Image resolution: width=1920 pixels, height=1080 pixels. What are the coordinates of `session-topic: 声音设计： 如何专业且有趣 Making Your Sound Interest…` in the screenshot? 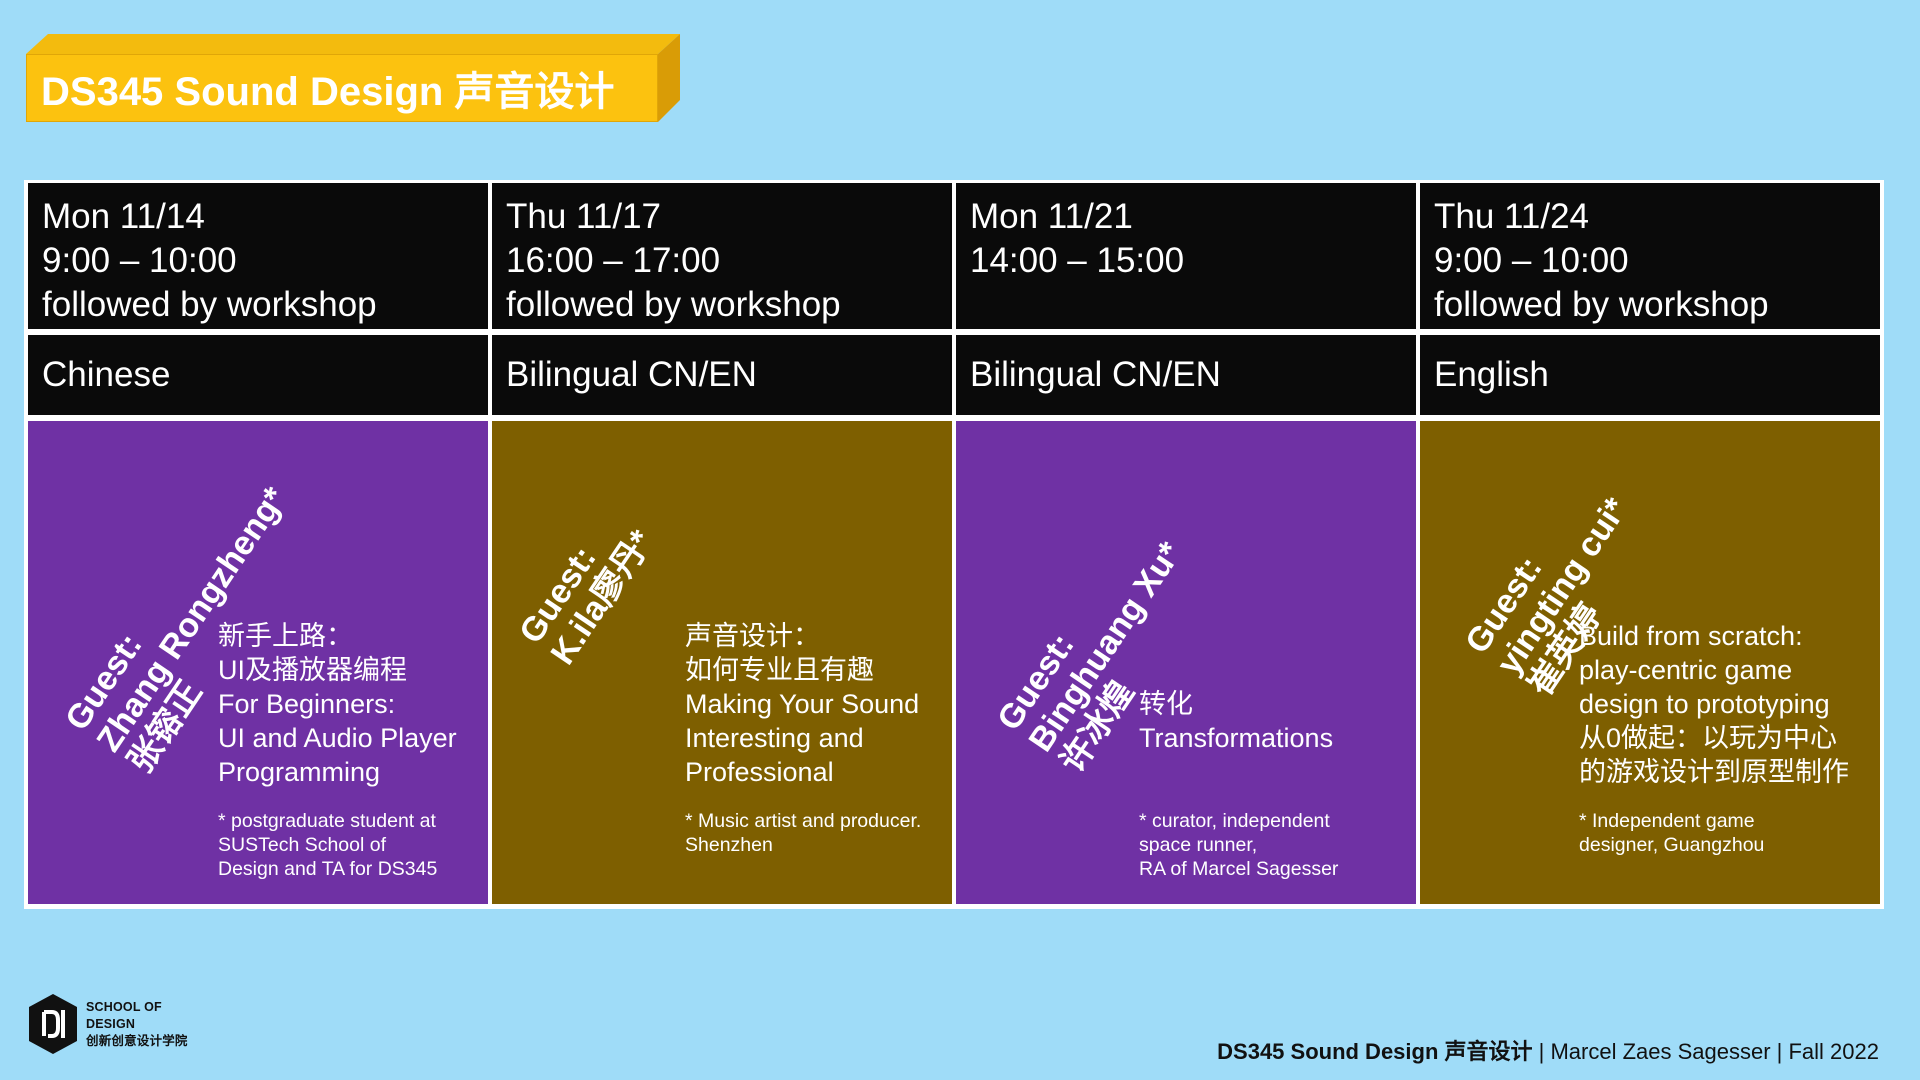 It's located at (802, 704).